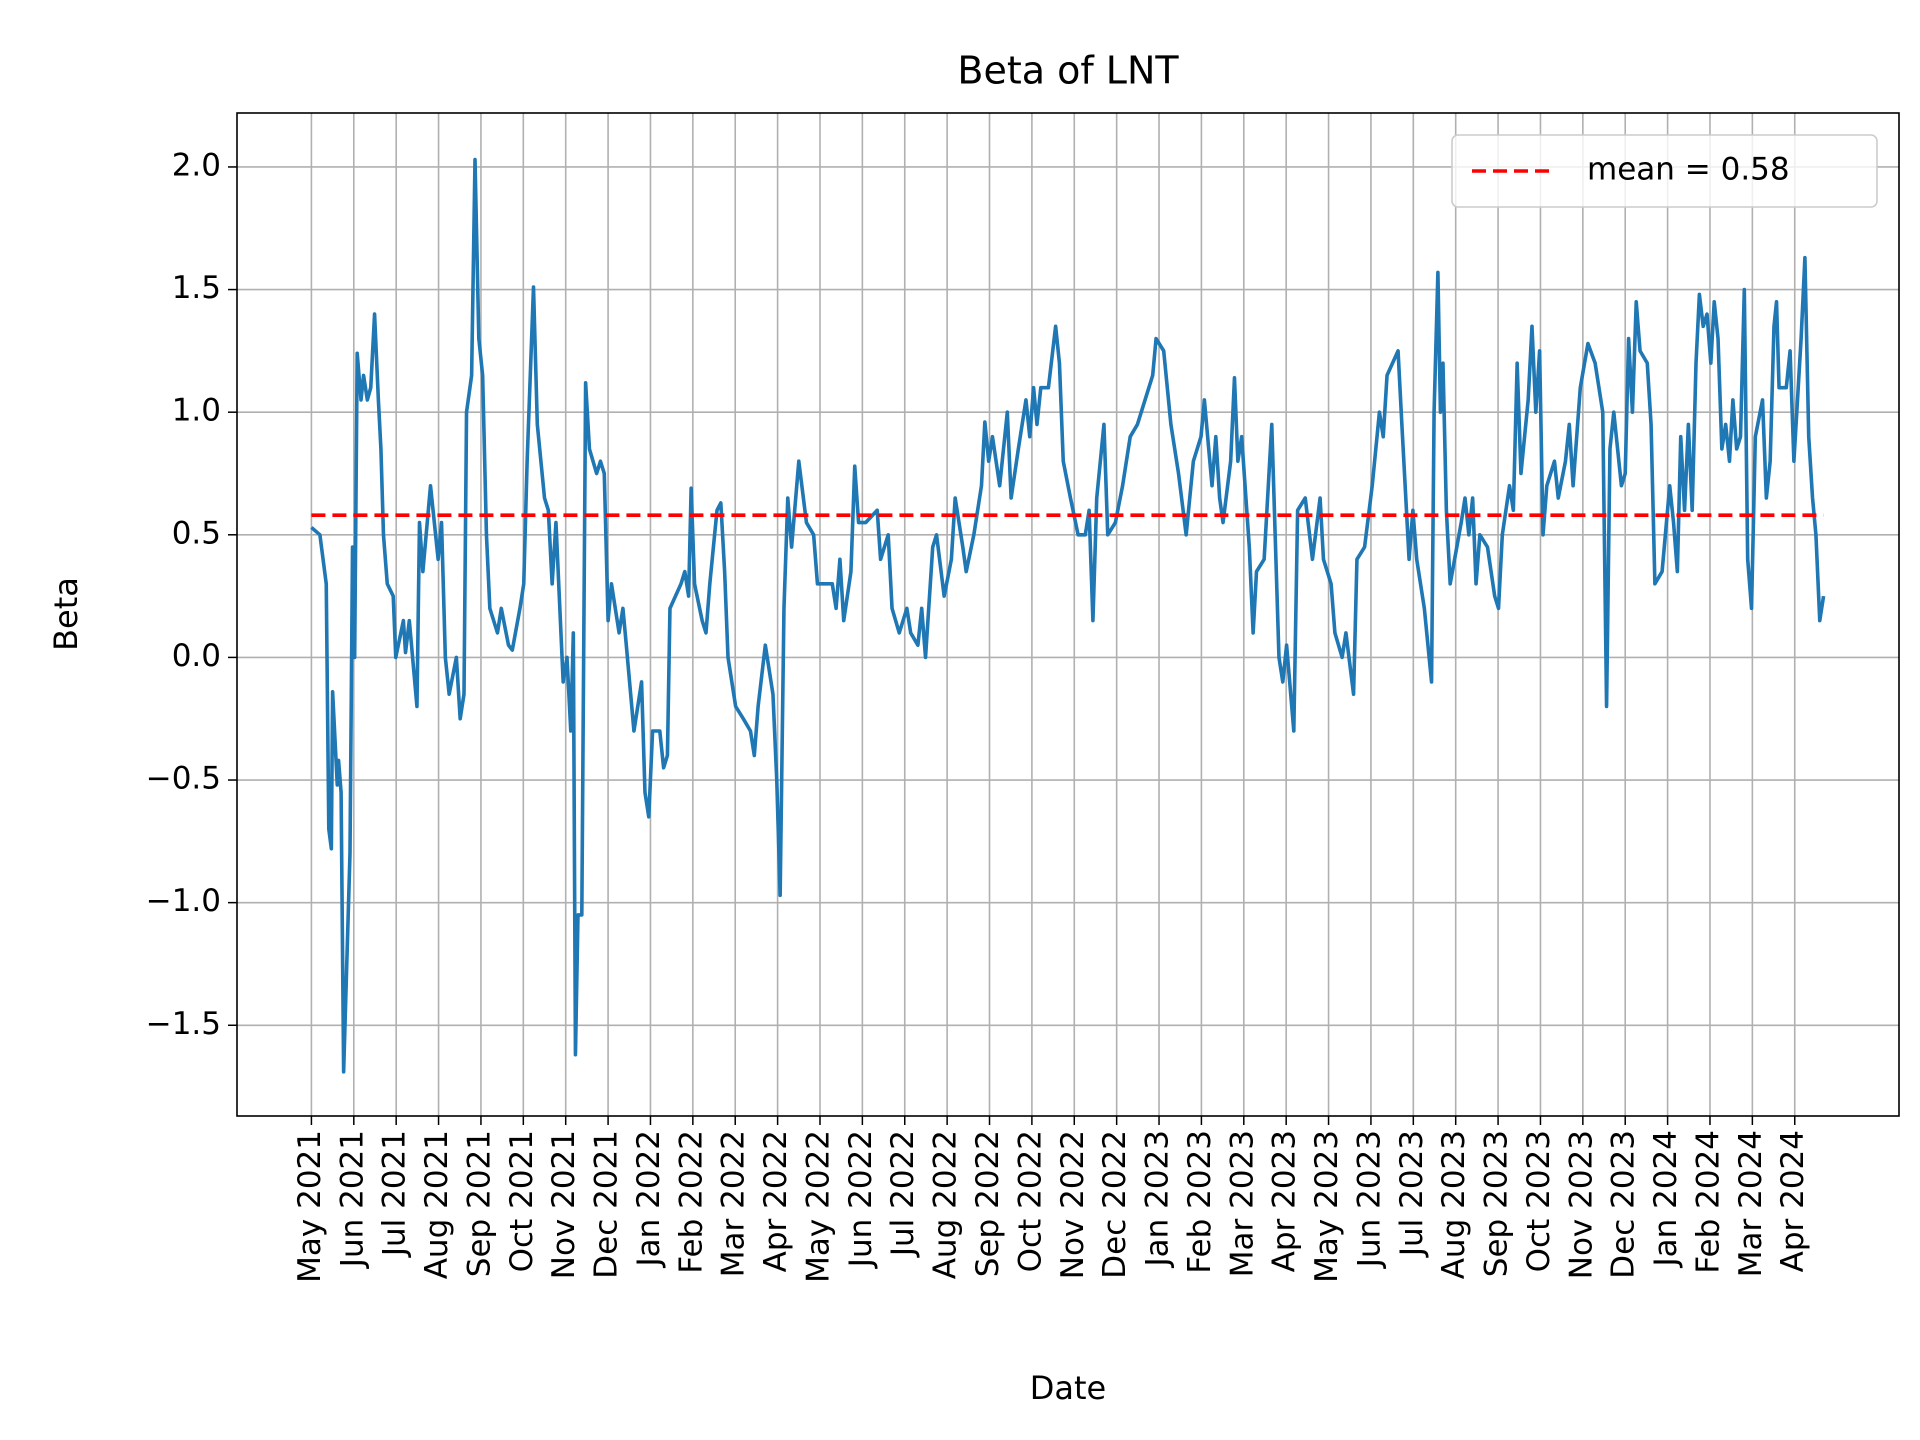  I want to click on y-axis-label: Beta, so click(66, 614).